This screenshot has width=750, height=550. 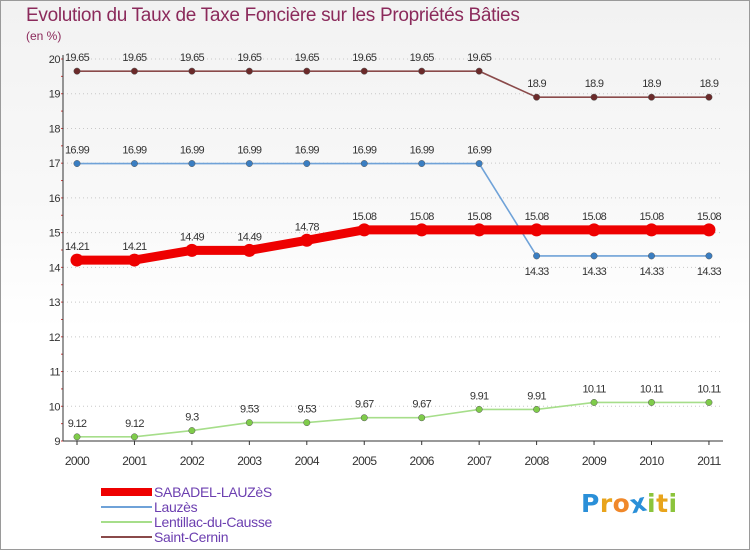 What do you see at coordinates (709, 461) in the screenshot?
I see `x-tick-label: 2011` at bounding box center [709, 461].